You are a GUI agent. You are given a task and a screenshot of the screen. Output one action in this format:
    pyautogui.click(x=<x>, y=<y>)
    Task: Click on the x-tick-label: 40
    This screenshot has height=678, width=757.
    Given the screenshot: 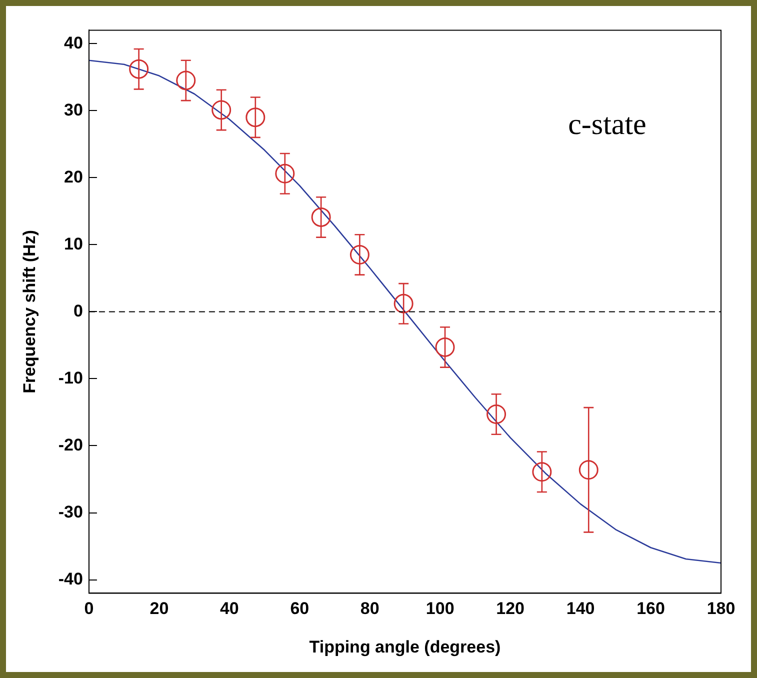 What is the action you would take?
    pyautogui.click(x=229, y=608)
    